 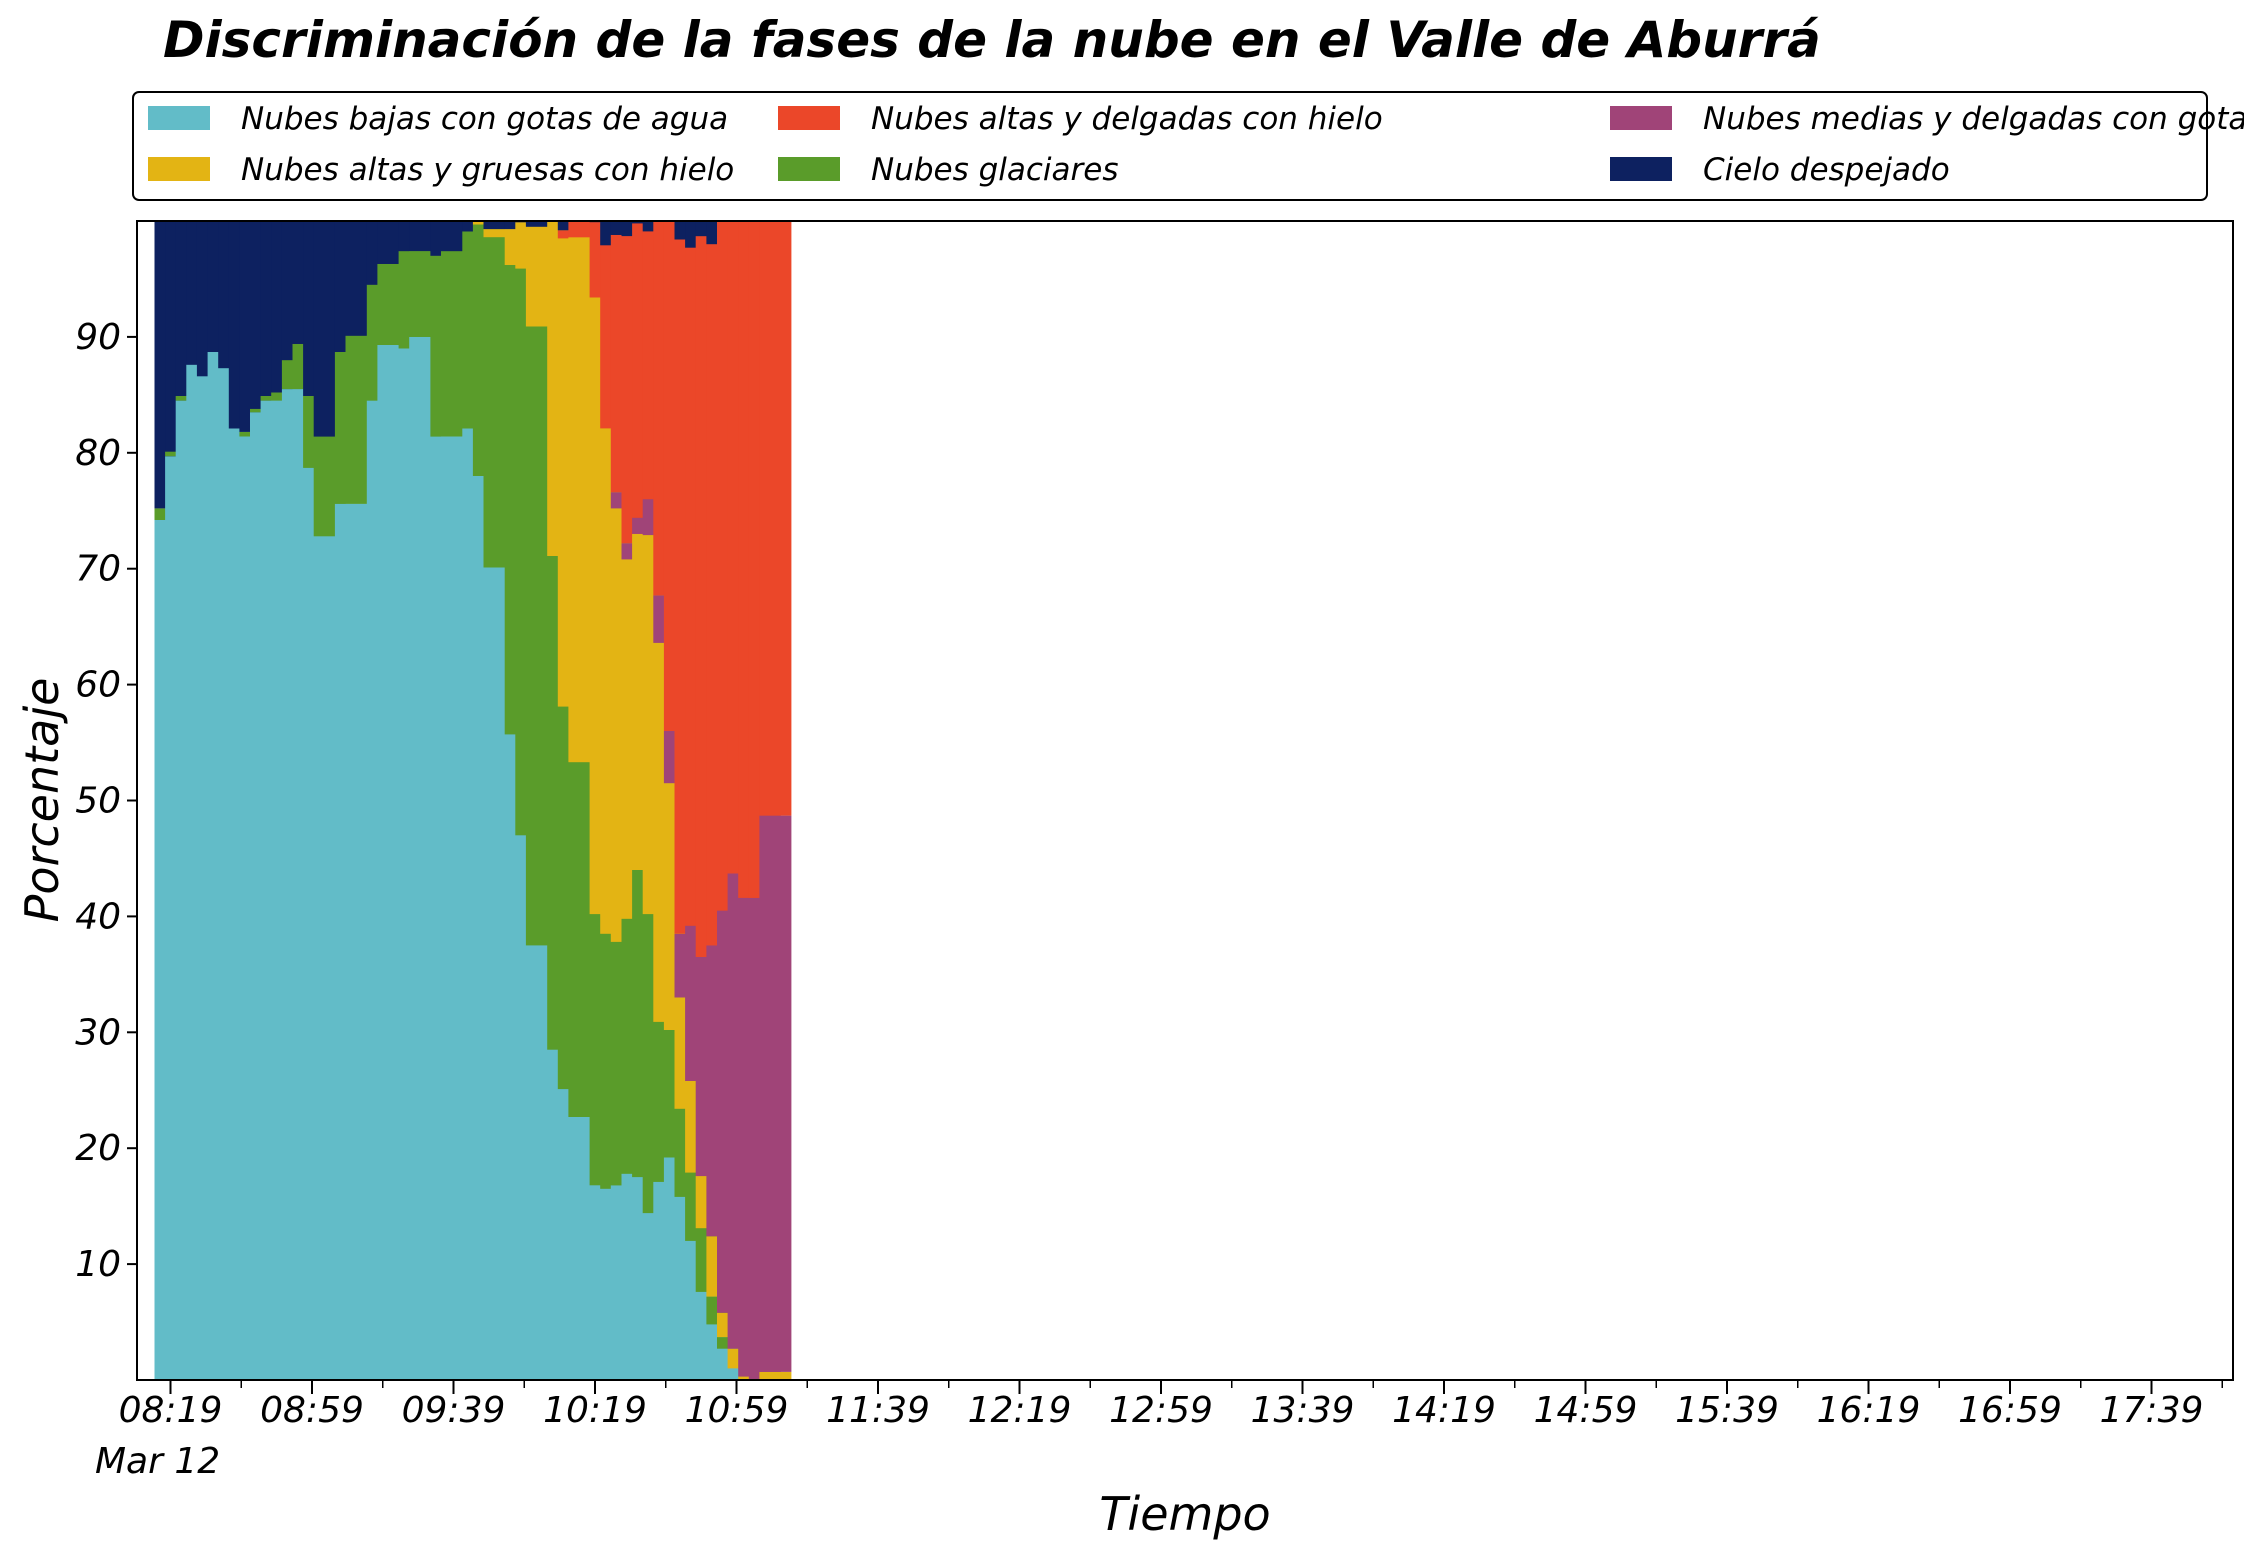 I want to click on y-tick-label-1: 20, so click(x=98, y=1148).